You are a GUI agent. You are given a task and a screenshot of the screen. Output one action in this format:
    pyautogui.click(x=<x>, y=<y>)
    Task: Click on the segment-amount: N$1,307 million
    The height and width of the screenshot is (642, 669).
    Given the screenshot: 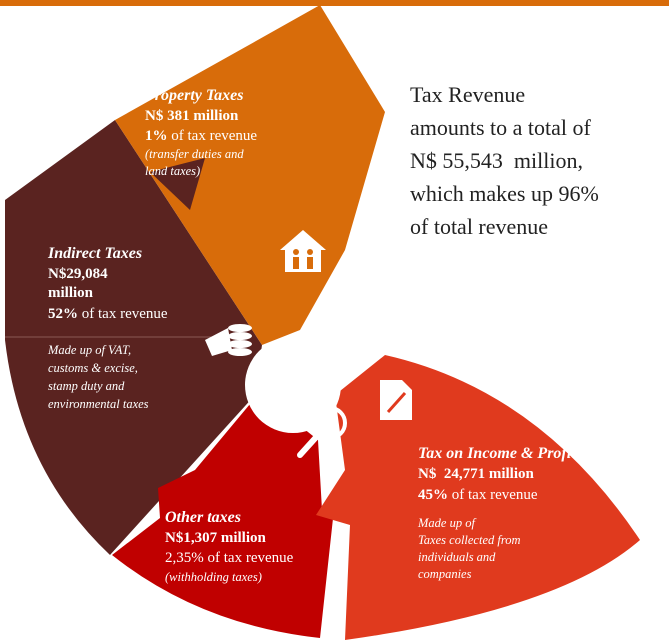 What is the action you would take?
    pyautogui.click(x=215, y=538)
    